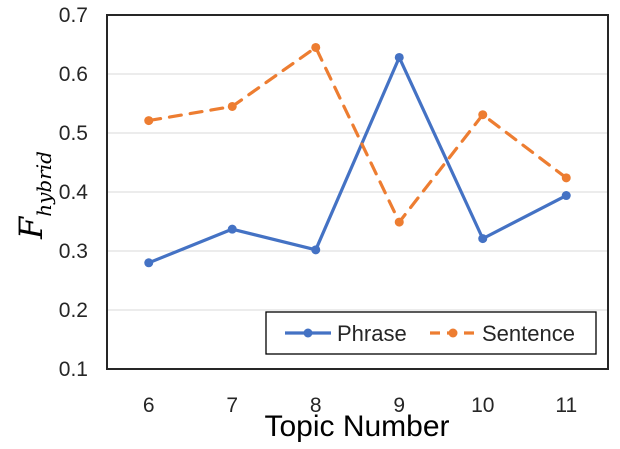 This screenshot has width=620, height=449. What do you see at coordinates (232, 405) in the screenshot?
I see `x-tick-label: 7` at bounding box center [232, 405].